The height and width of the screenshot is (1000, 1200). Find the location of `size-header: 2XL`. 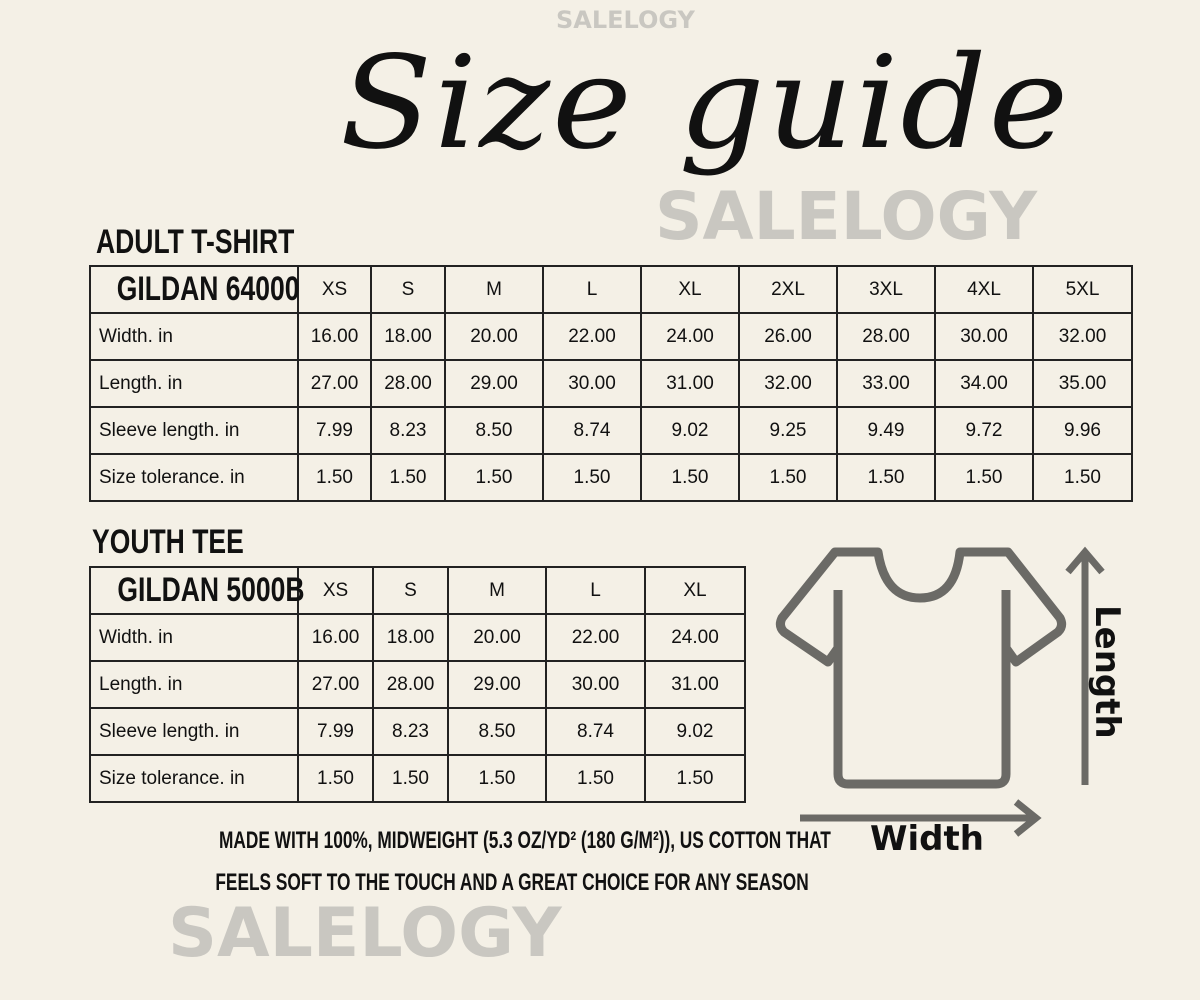

size-header: 2XL is located at coordinates (788, 289).